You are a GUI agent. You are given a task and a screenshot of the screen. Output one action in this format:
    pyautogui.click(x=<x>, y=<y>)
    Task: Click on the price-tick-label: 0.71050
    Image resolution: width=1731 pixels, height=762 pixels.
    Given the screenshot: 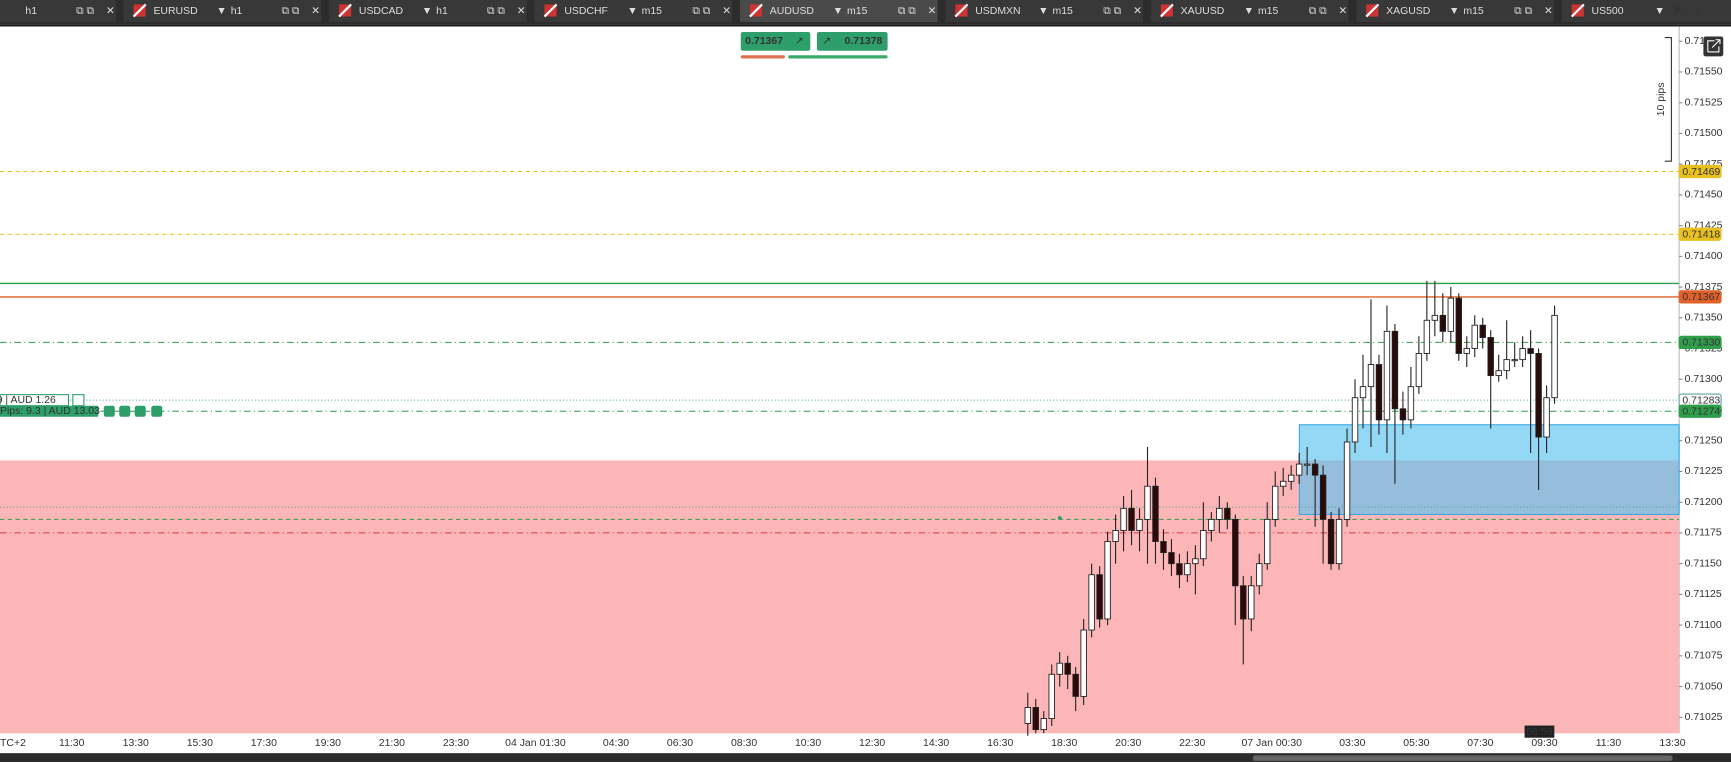 What is the action you would take?
    pyautogui.click(x=1704, y=686)
    